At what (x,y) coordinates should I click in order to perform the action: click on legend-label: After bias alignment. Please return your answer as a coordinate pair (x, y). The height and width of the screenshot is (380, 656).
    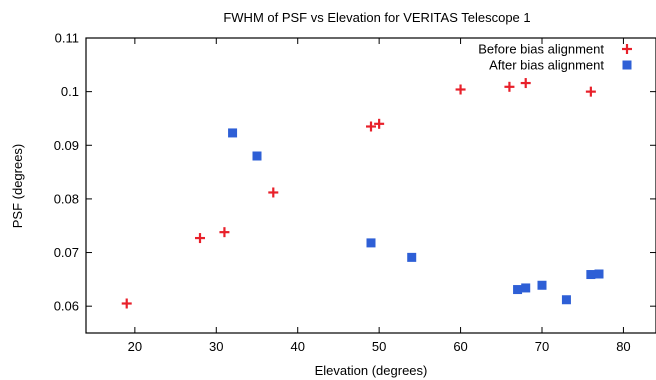
    Looking at the image, I should click on (546, 65).